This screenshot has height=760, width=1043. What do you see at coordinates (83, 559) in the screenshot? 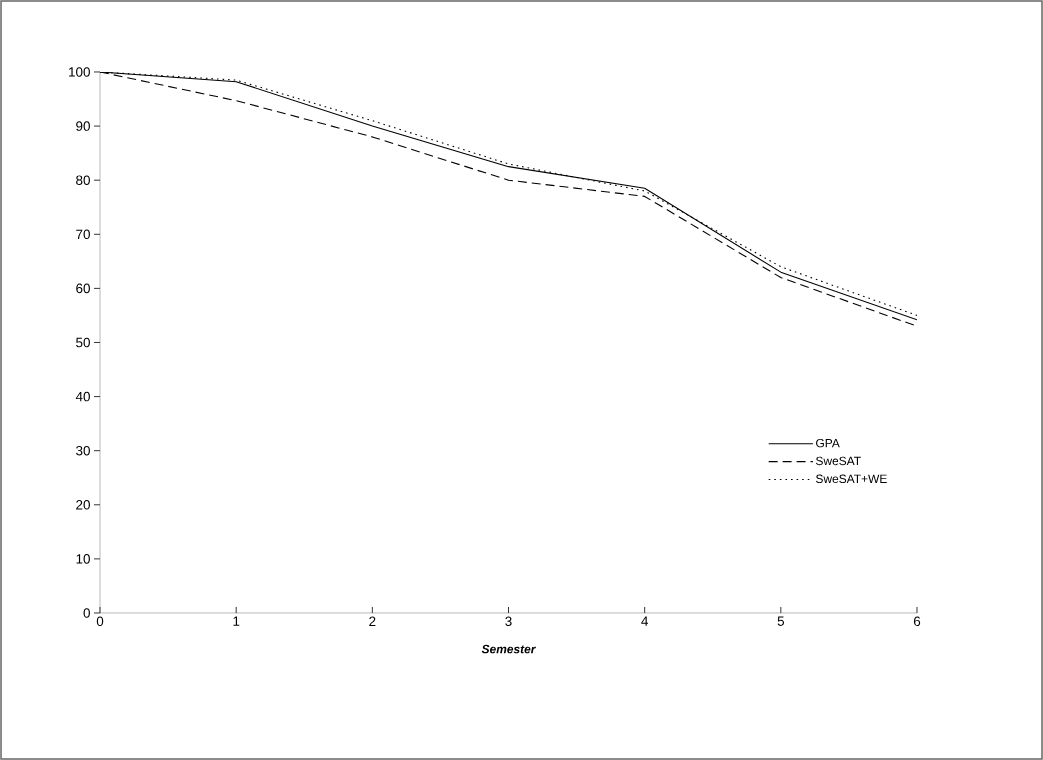
I see `y-tick-label: 10` at bounding box center [83, 559].